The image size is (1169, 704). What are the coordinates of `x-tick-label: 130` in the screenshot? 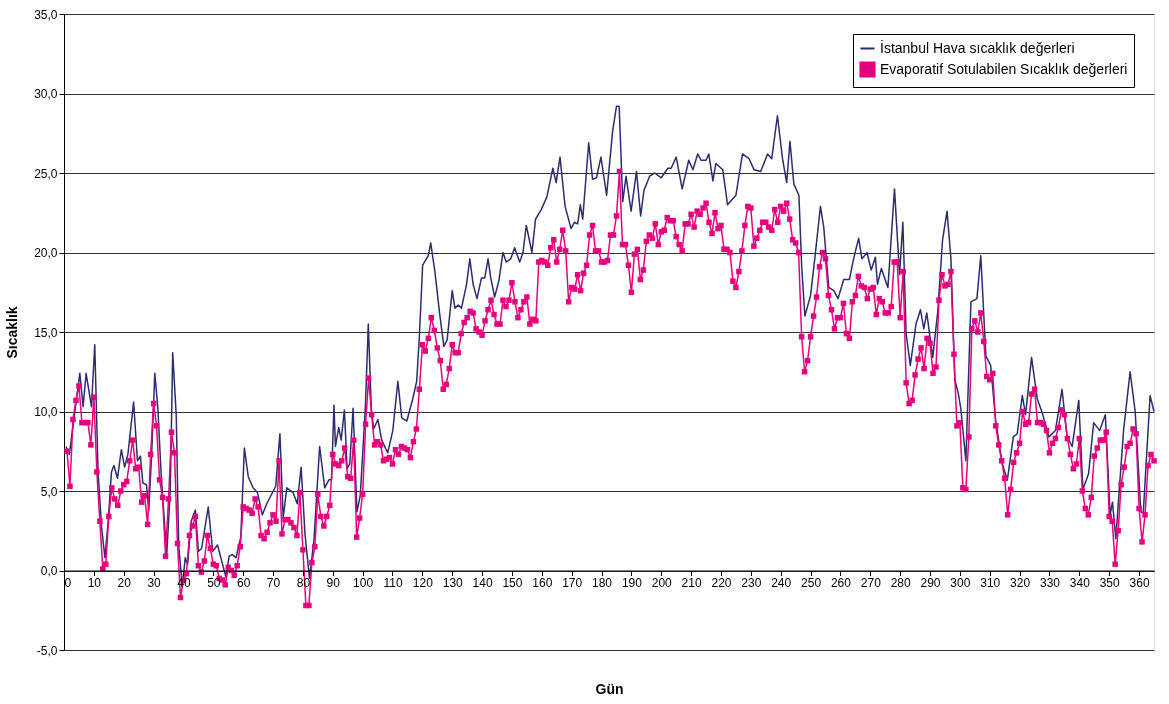 It's located at (453, 583).